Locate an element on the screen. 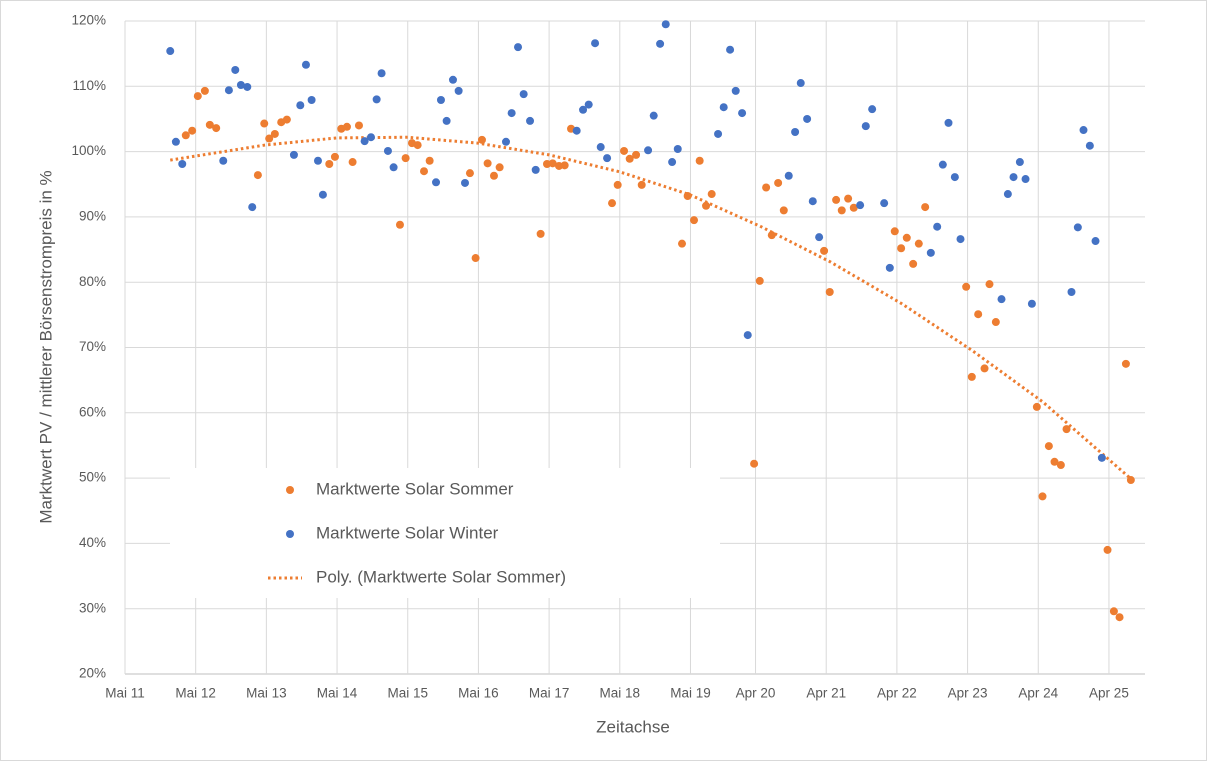 The width and height of the screenshot is (1207, 766). y-tick-label: 90% is located at coordinates (92, 215).